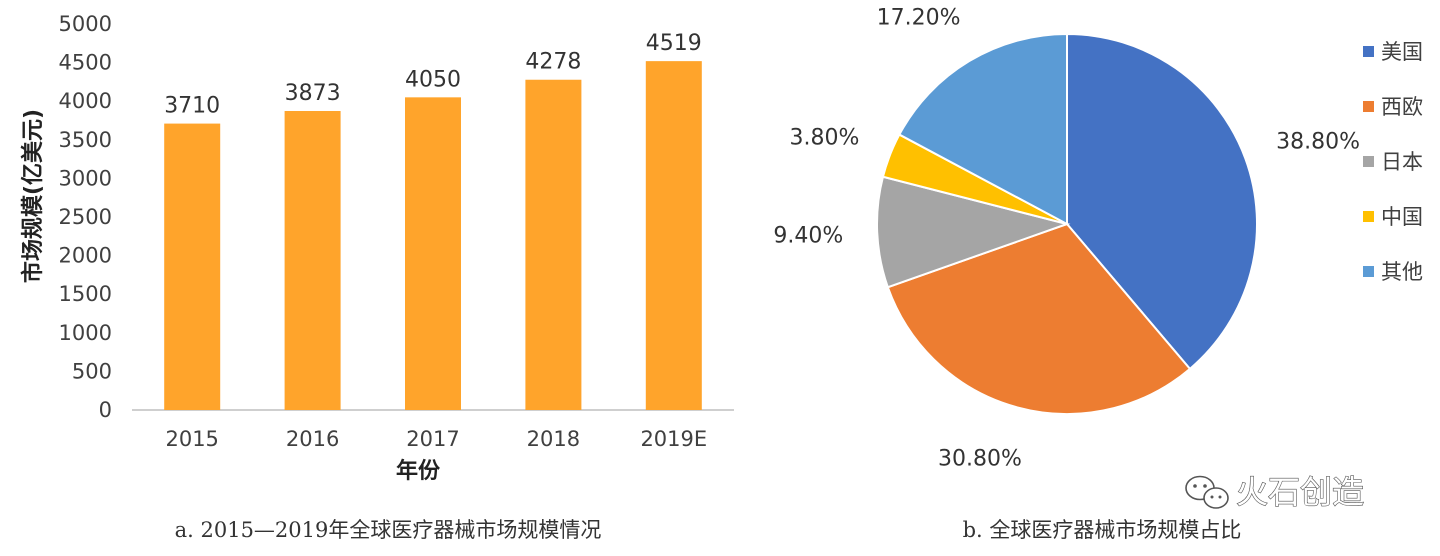 Image resolution: width=1440 pixels, height=556 pixels. Describe the element at coordinates (825, 137) in the screenshot. I see `pie-data-label: 3.80%` at that location.